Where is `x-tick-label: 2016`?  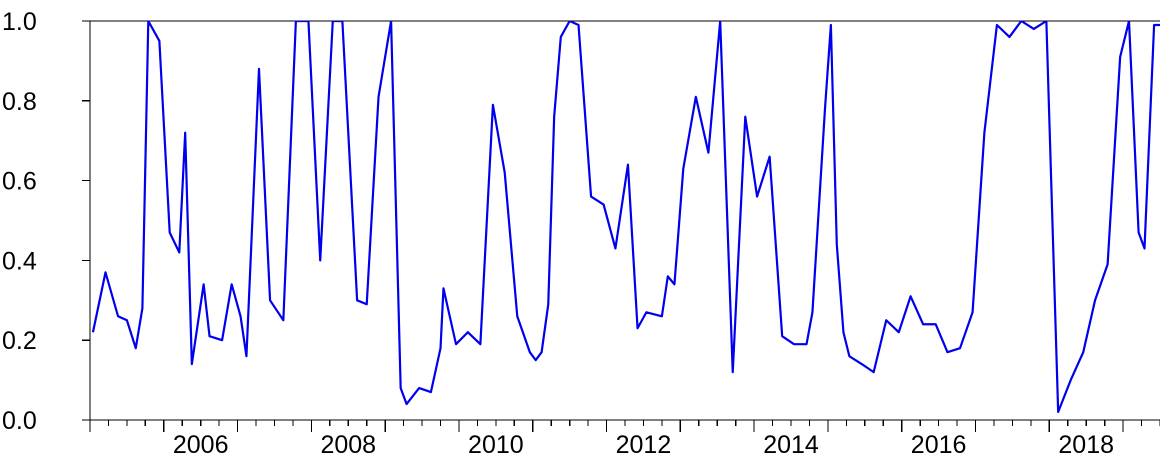
x-tick-label: 2016 is located at coordinates (939, 445).